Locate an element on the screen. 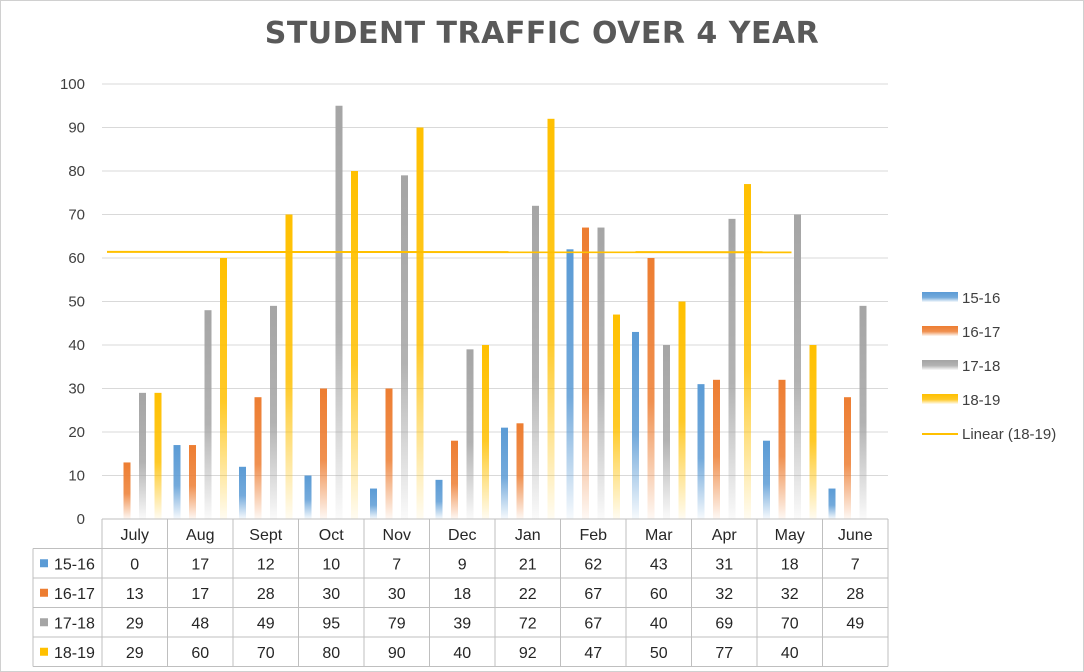  bar-16-17-Aug is located at coordinates (192, 482).